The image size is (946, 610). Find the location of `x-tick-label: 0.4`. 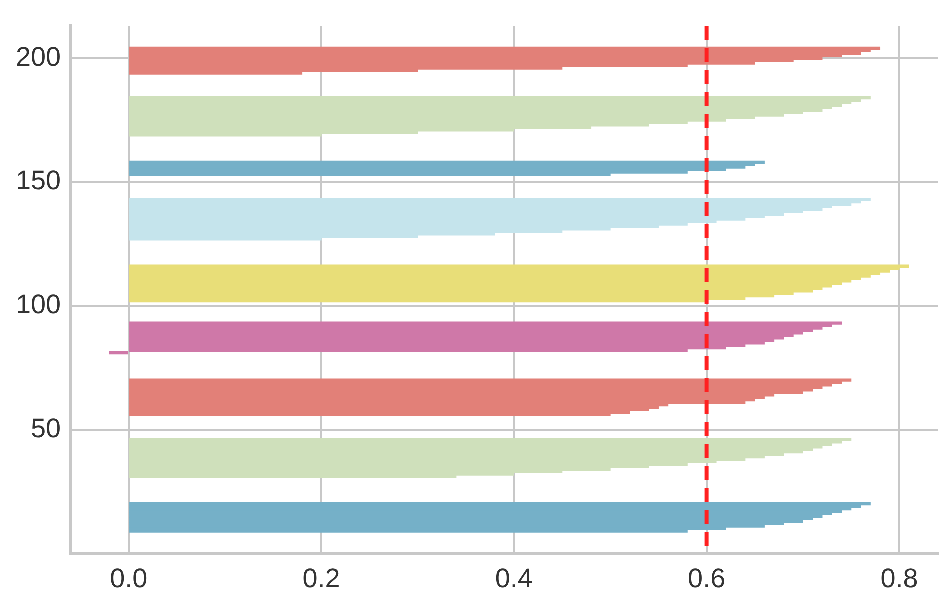

x-tick-label: 0.4 is located at coordinates (514, 578).